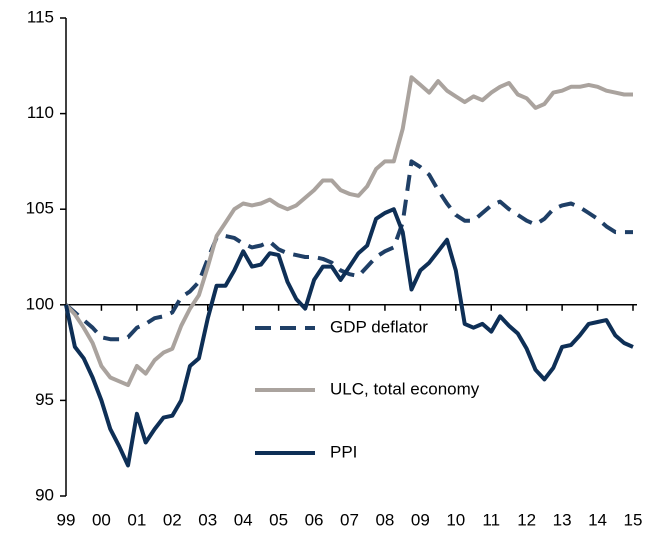  What do you see at coordinates (526, 519) in the screenshot?
I see `x-tick-label: 12` at bounding box center [526, 519].